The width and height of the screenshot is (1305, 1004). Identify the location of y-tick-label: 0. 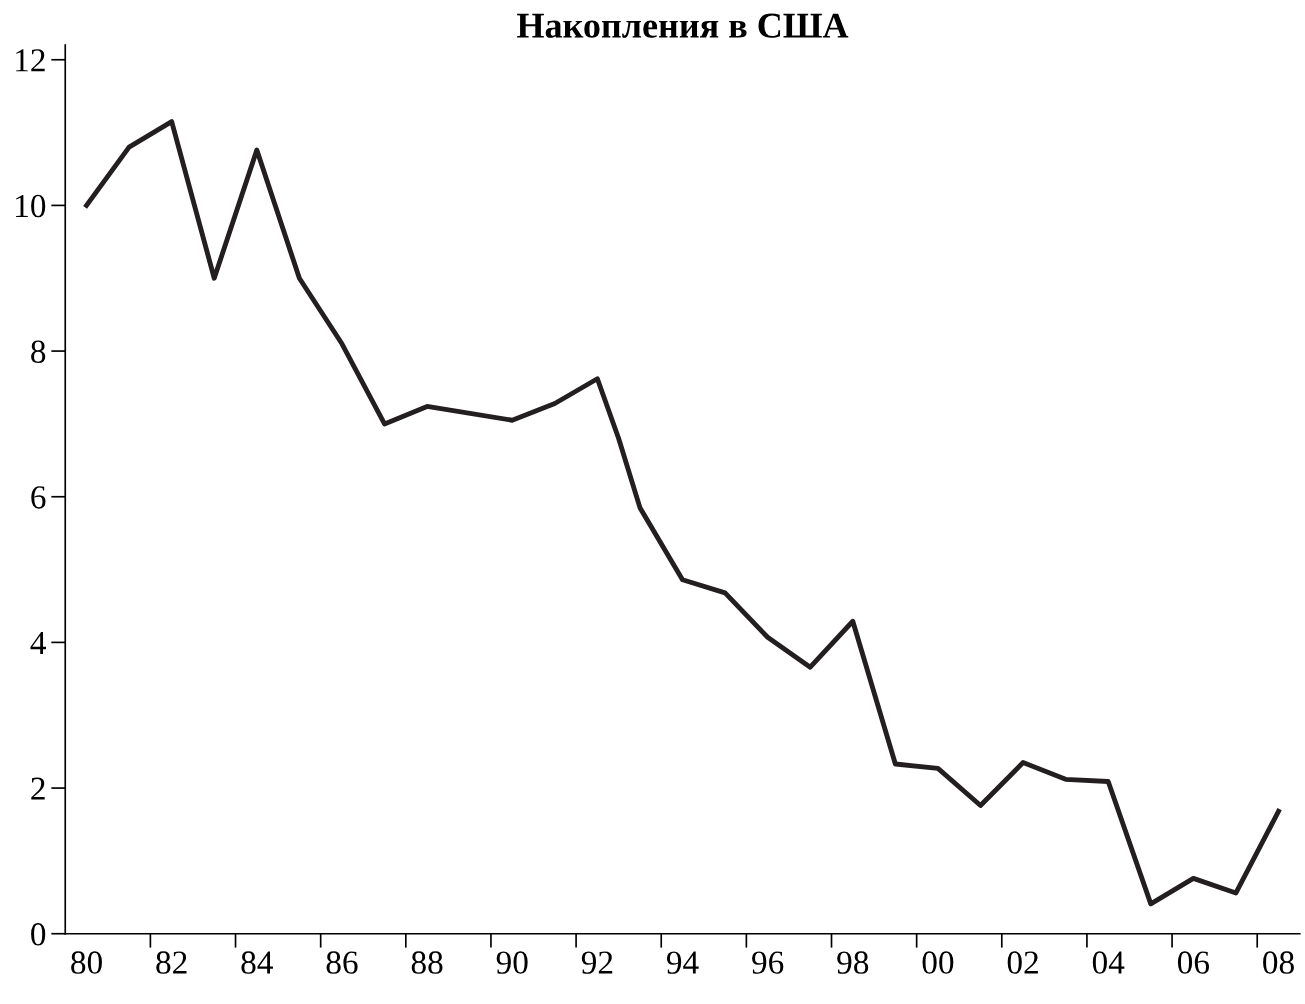
(38, 934).